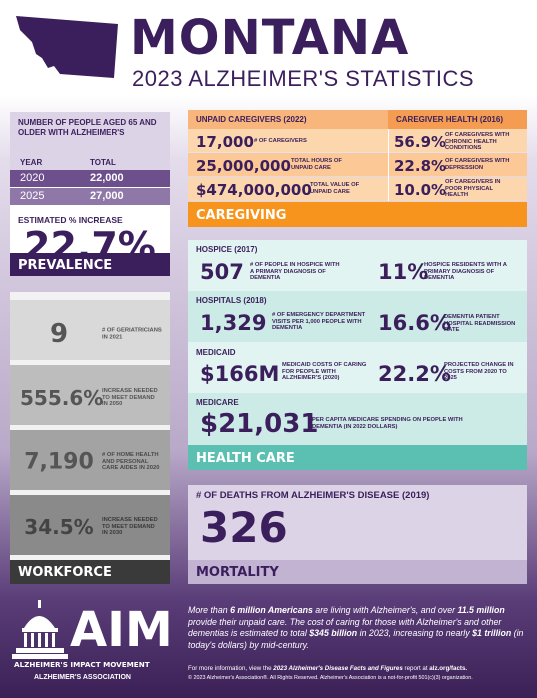 The height and width of the screenshot is (698, 537). Describe the element at coordinates (130, 527) in the screenshot. I see `workforce-label: INCREASE NEEDED TO MEET DEMAND IN 2030` at that location.